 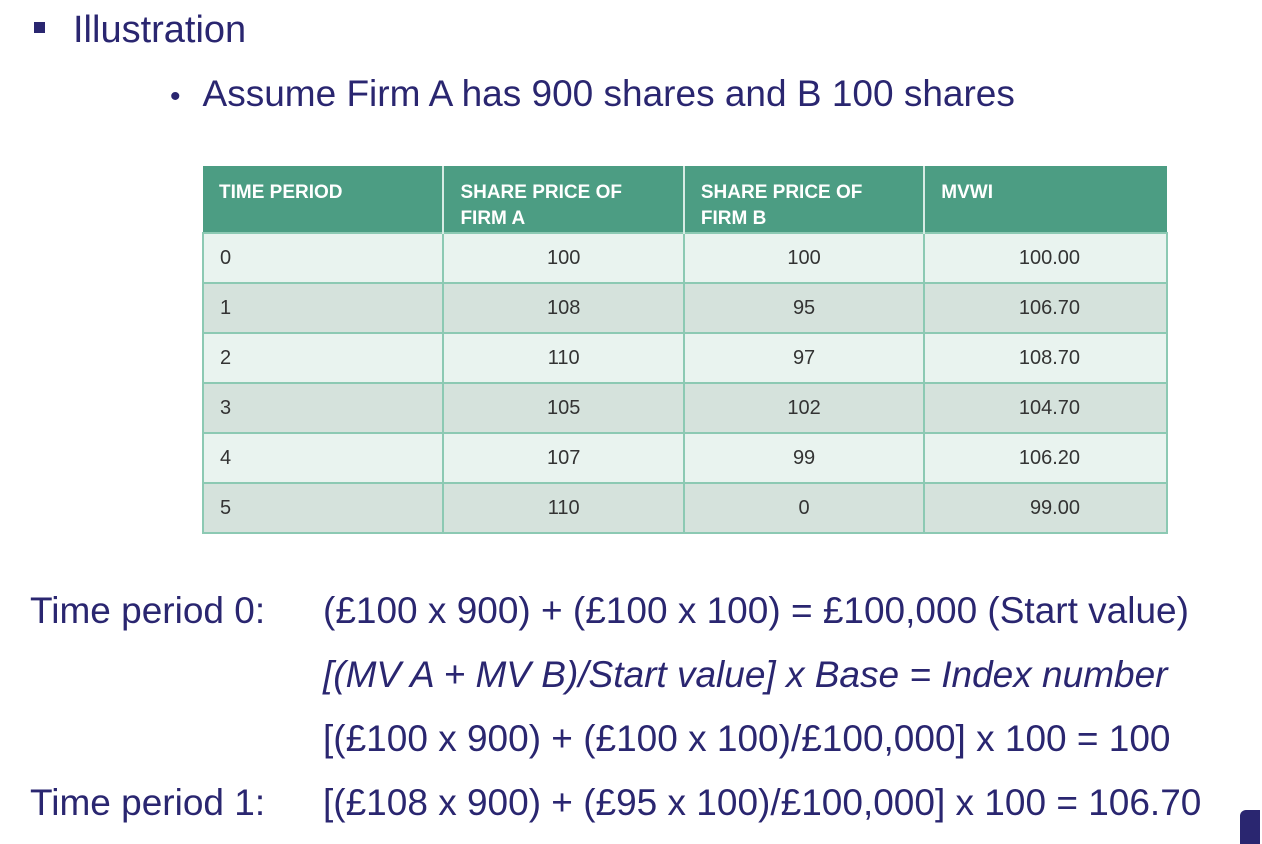 What do you see at coordinates (804, 408) in the screenshot?
I see `cell-price-b: 102` at bounding box center [804, 408].